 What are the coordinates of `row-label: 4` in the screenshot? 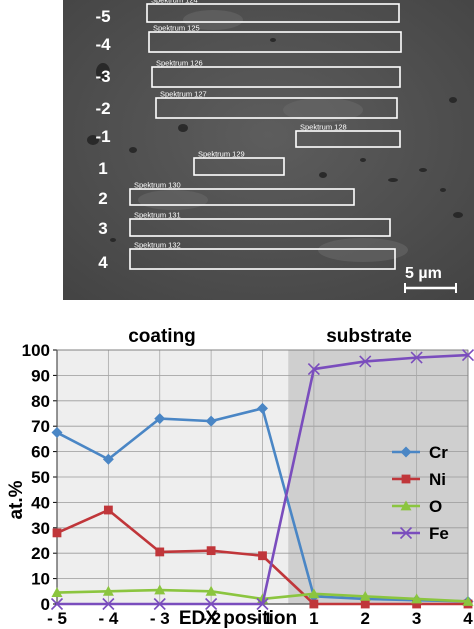 It's located at (103, 262).